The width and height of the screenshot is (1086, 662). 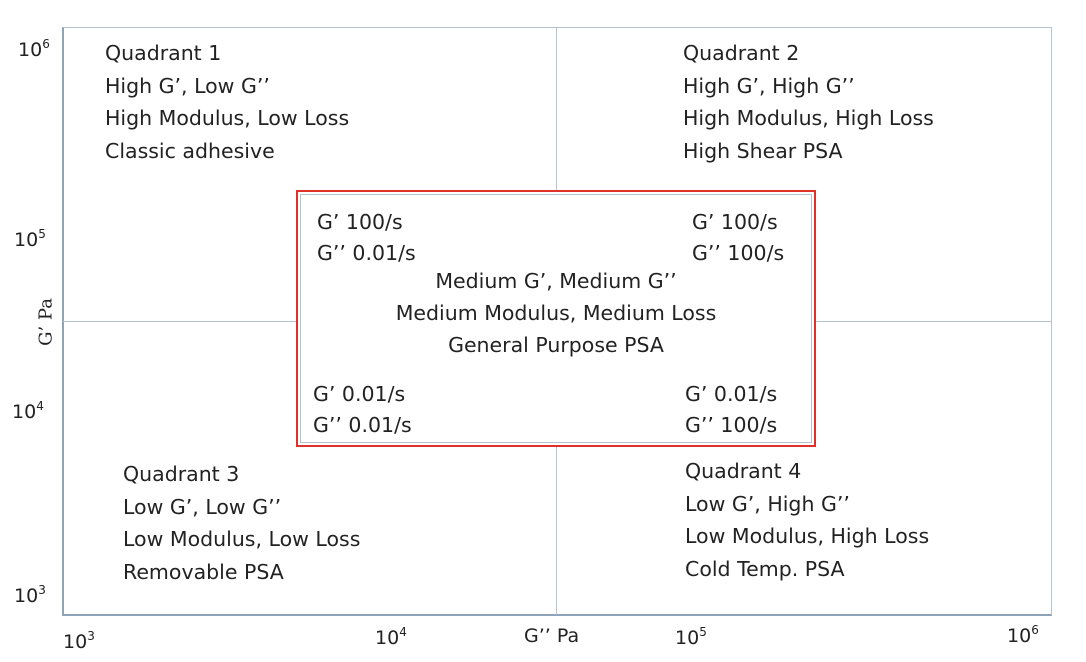 I want to click on quadrant-3-title: Quadrant 3, so click(x=181, y=474).